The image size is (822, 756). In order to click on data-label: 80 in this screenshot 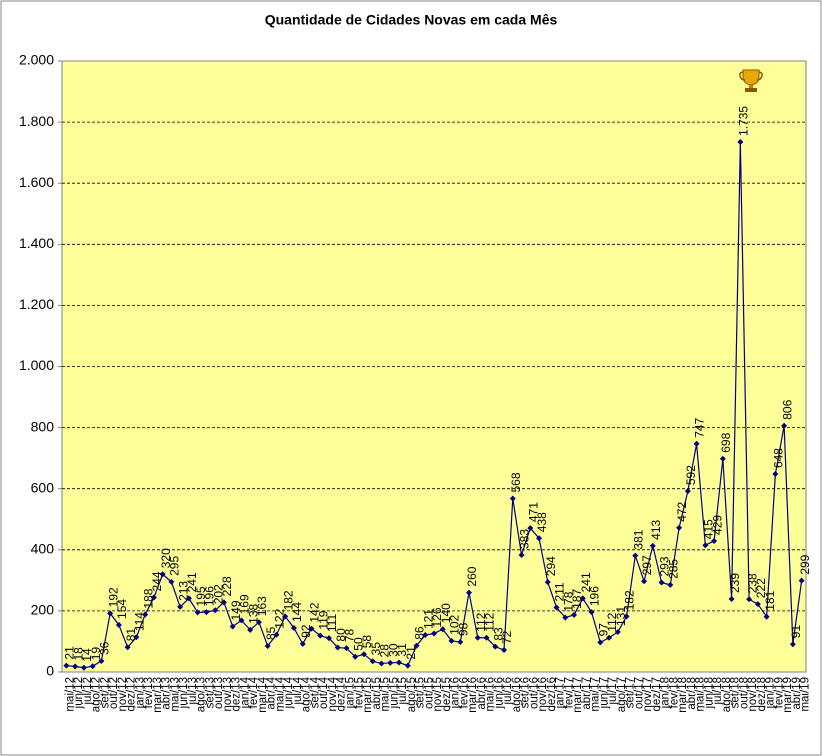, I will do `click(341, 635)`.